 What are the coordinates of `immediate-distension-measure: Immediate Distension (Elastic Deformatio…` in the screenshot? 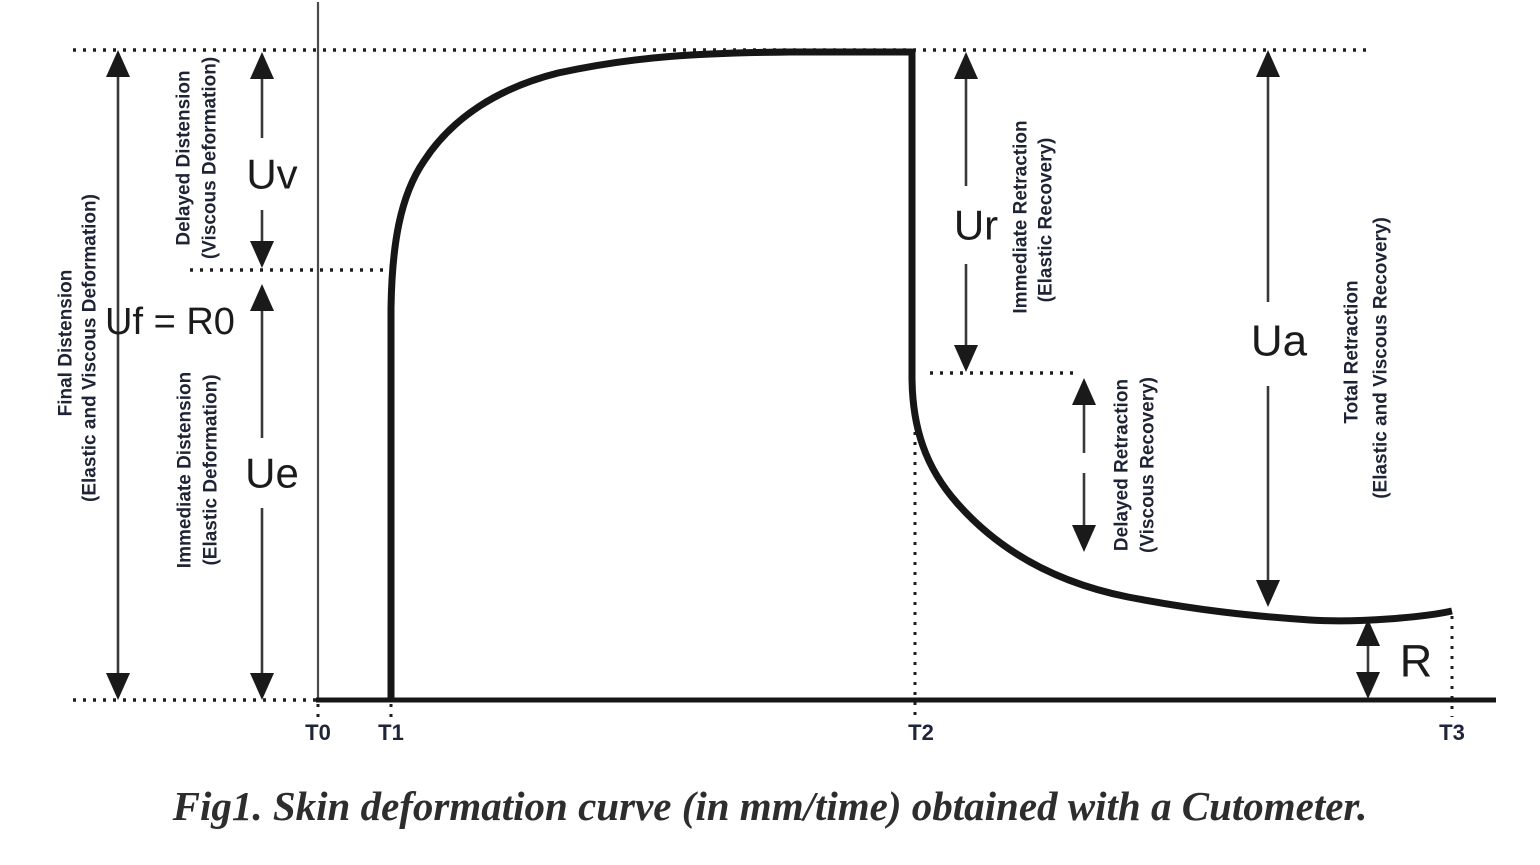 It's located at (237, 492).